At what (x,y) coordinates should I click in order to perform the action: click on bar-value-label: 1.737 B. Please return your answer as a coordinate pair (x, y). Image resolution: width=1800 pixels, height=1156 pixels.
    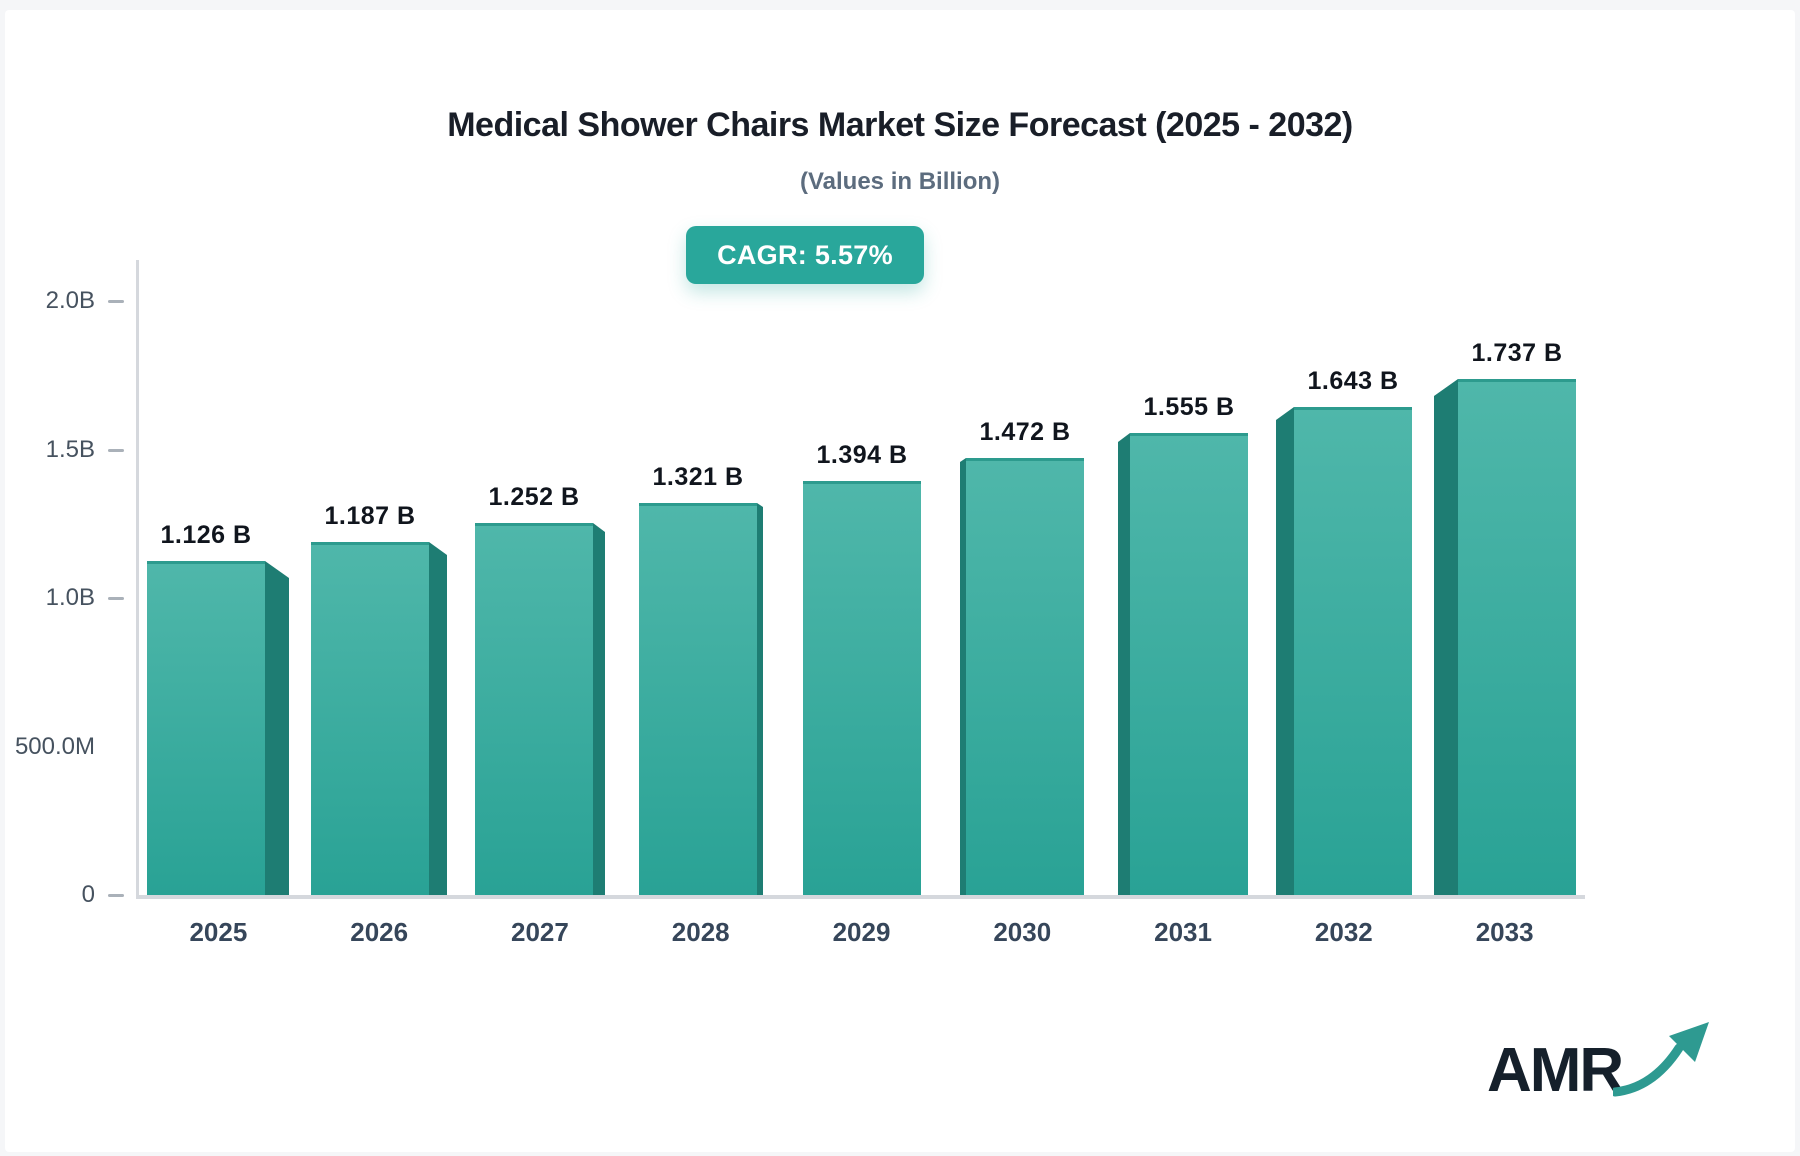
    Looking at the image, I should click on (1517, 353).